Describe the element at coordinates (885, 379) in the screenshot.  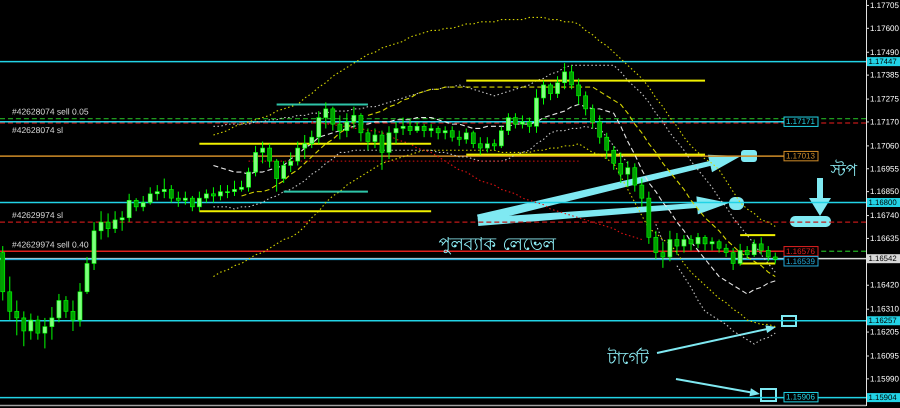
I see `y-tick-label: 1.15990` at that location.